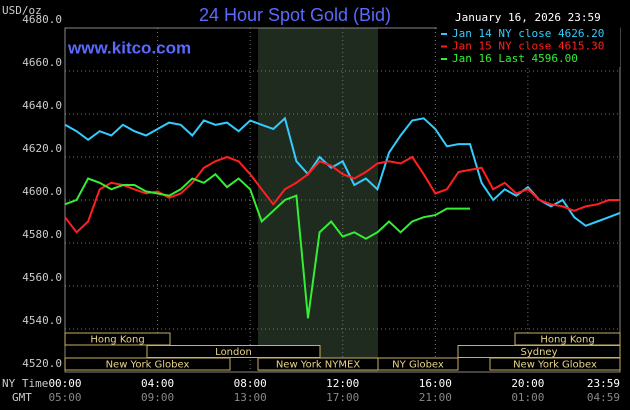 The width and height of the screenshot is (630, 410). Describe the element at coordinates (528, 17) in the screenshot. I see `date: January 16, 2026 23:59` at that location.